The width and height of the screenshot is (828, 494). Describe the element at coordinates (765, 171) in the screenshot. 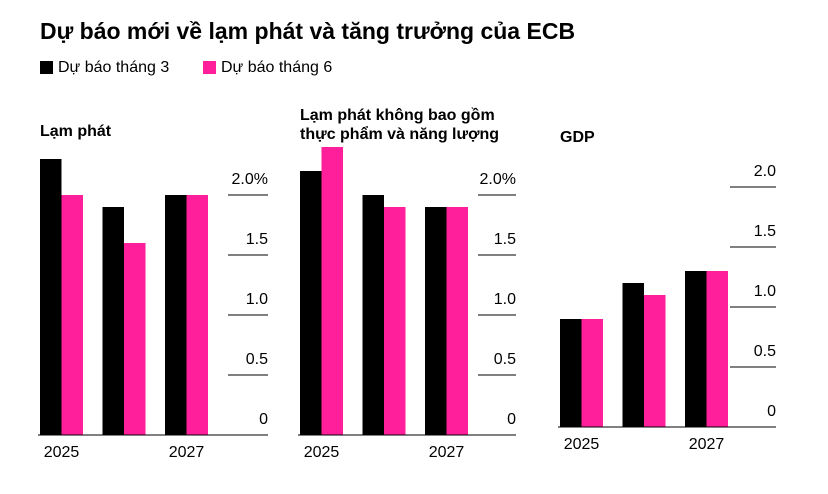

I see `y-tick-label: 2.0` at that location.